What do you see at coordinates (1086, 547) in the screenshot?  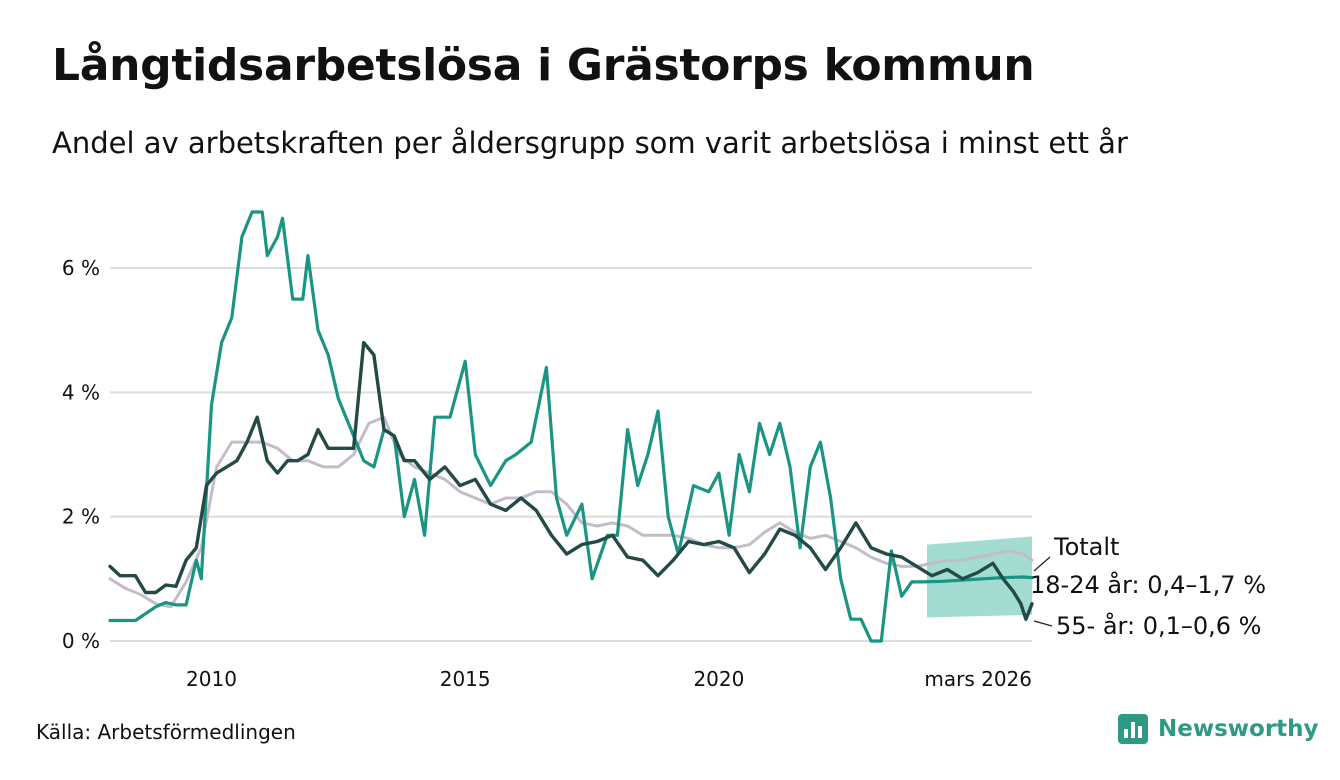 I see `series-label-total: Totalt` at bounding box center [1086, 547].